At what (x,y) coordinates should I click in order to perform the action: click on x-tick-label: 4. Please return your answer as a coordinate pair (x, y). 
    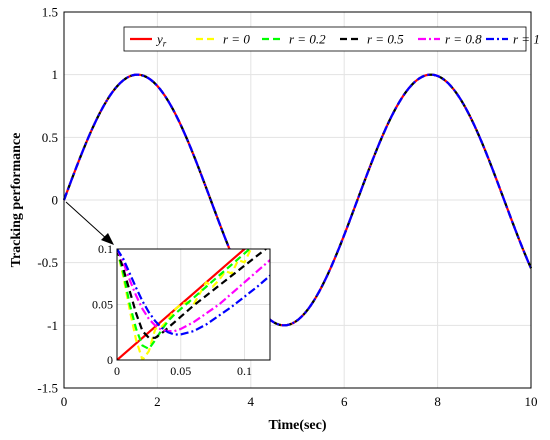
    Looking at the image, I should click on (251, 401).